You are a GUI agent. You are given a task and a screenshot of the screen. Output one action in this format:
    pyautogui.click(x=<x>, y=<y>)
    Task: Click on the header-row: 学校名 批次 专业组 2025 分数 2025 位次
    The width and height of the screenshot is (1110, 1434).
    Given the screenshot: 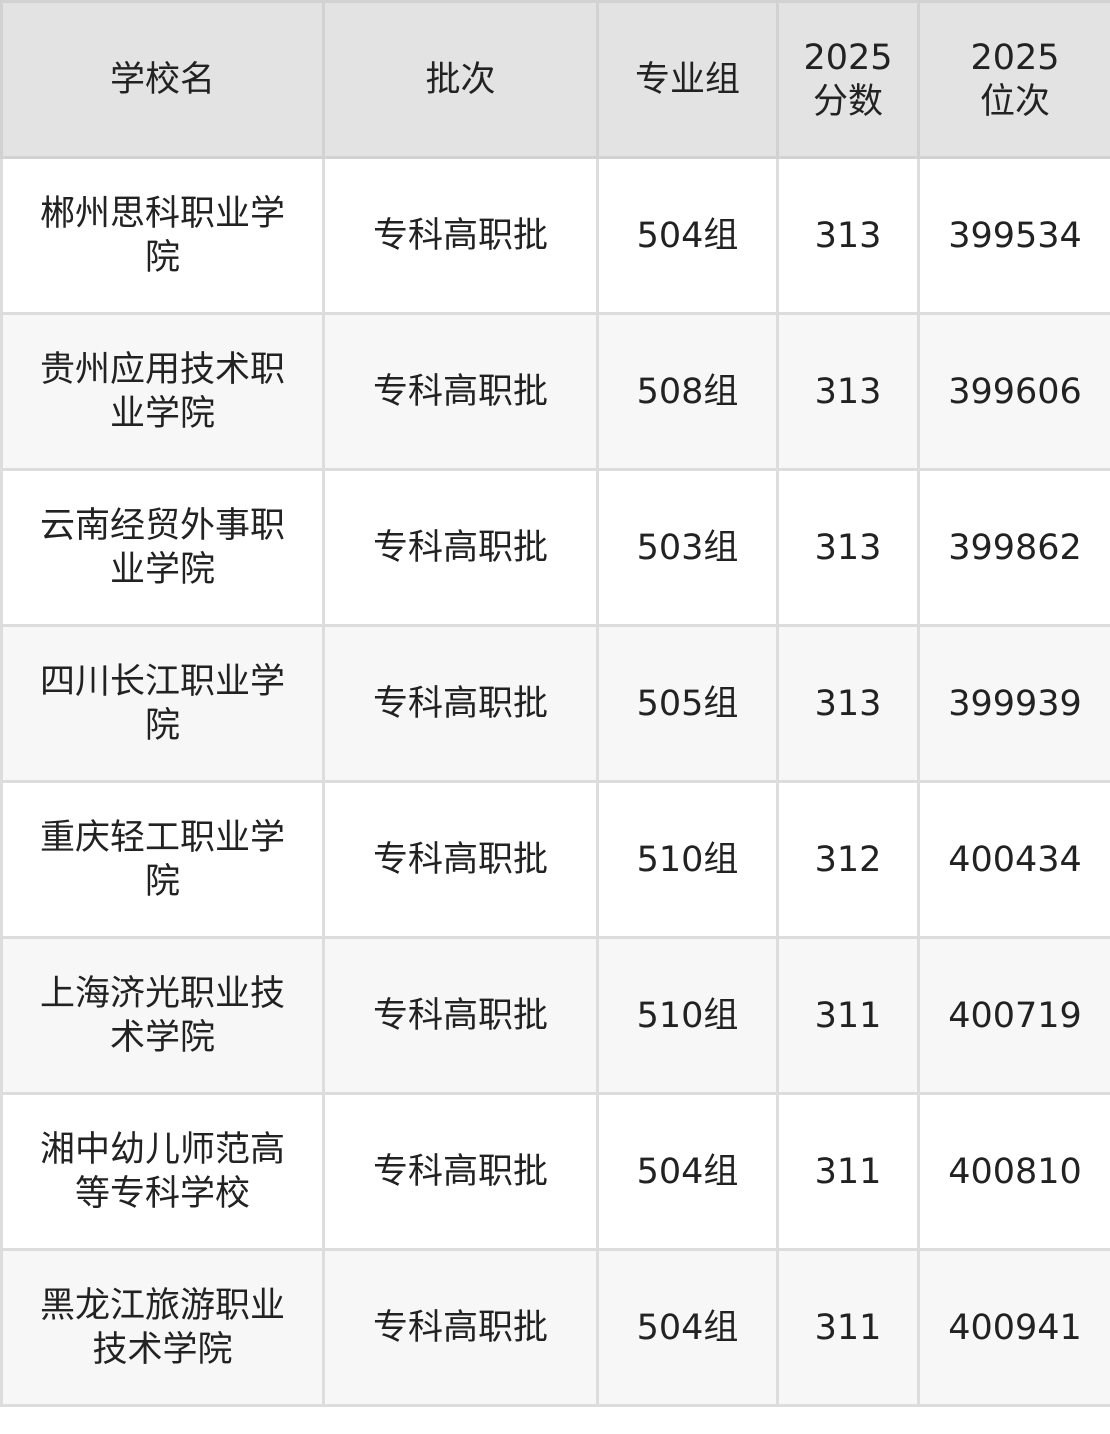 What is the action you would take?
    pyautogui.click(x=555, y=79)
    